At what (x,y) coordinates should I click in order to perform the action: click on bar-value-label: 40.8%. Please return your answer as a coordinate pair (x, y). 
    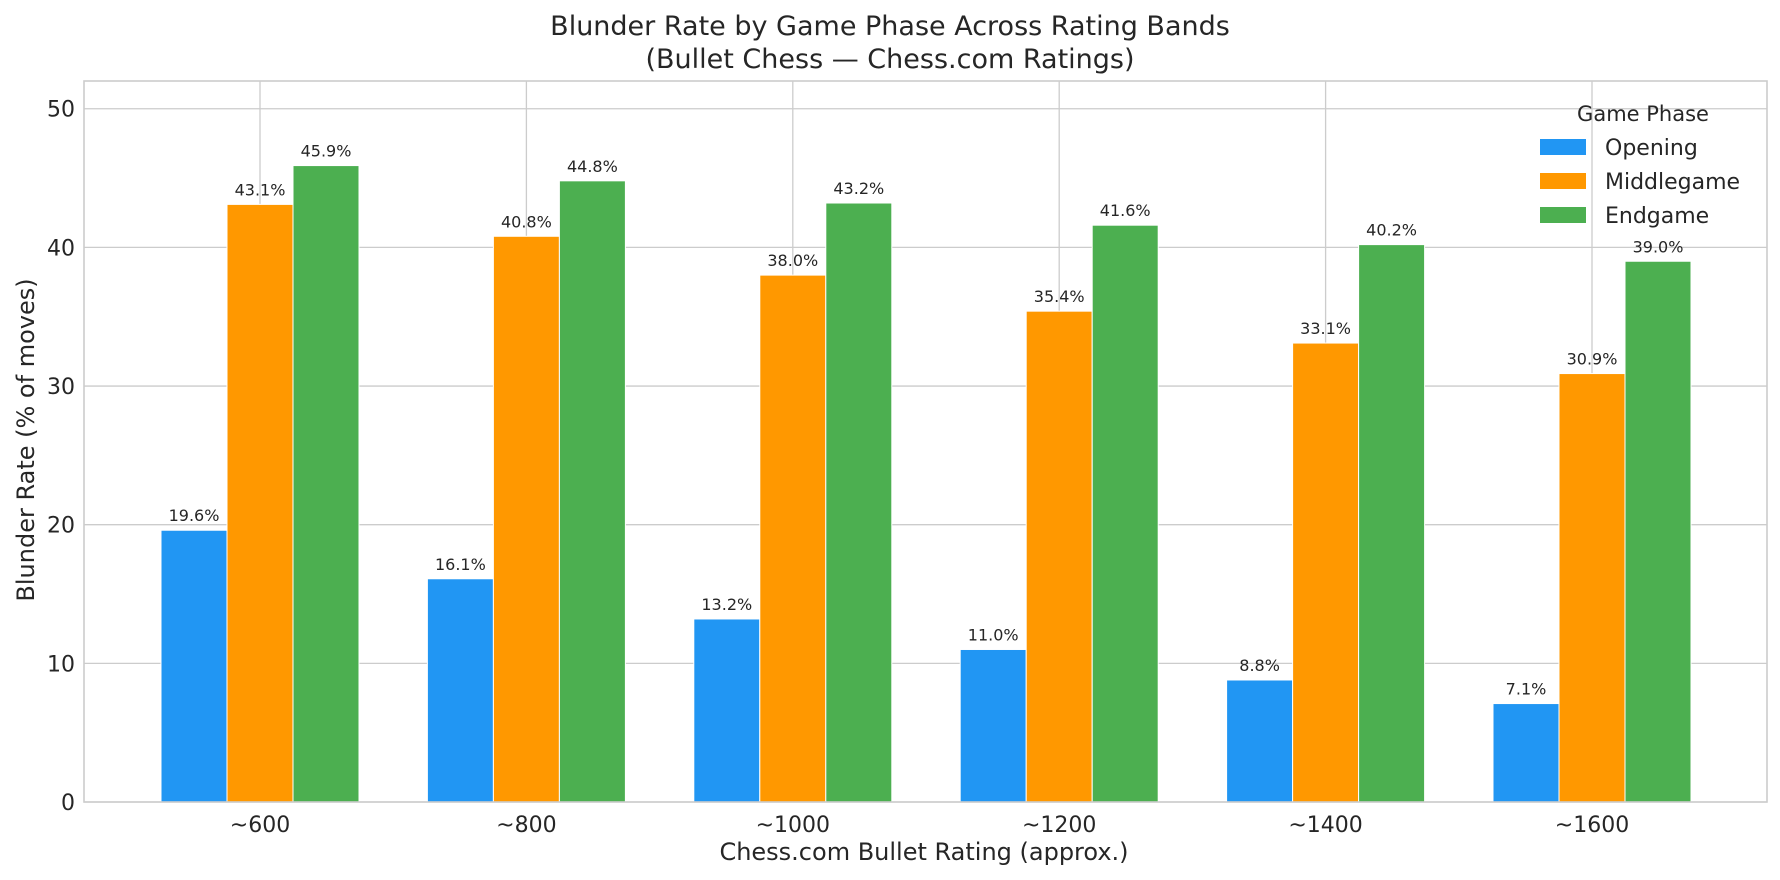
    Looking at the image, I should click on (526, 221).